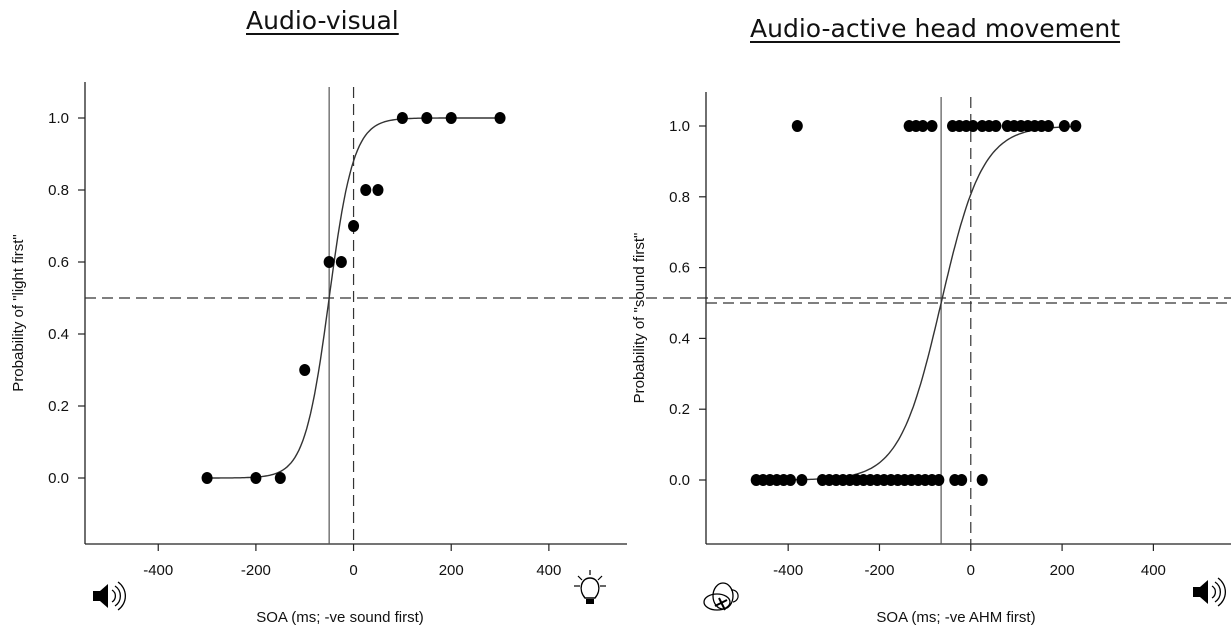 This screenshot has width=1231, height=626. Describe the element at coordinates (322, 20) in the screenshot. I see `chart-title-audio-visual: Audio-visual` at that location.